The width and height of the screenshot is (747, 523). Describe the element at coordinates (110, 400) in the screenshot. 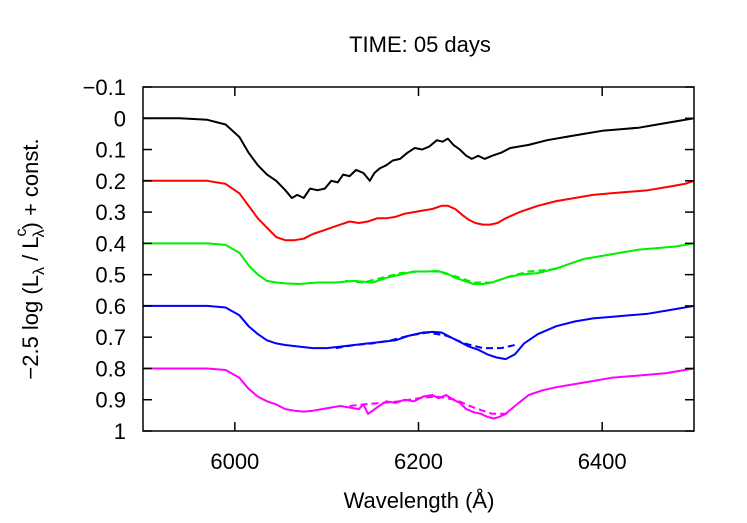

I see `y-tick-label: 0.9` at that location.